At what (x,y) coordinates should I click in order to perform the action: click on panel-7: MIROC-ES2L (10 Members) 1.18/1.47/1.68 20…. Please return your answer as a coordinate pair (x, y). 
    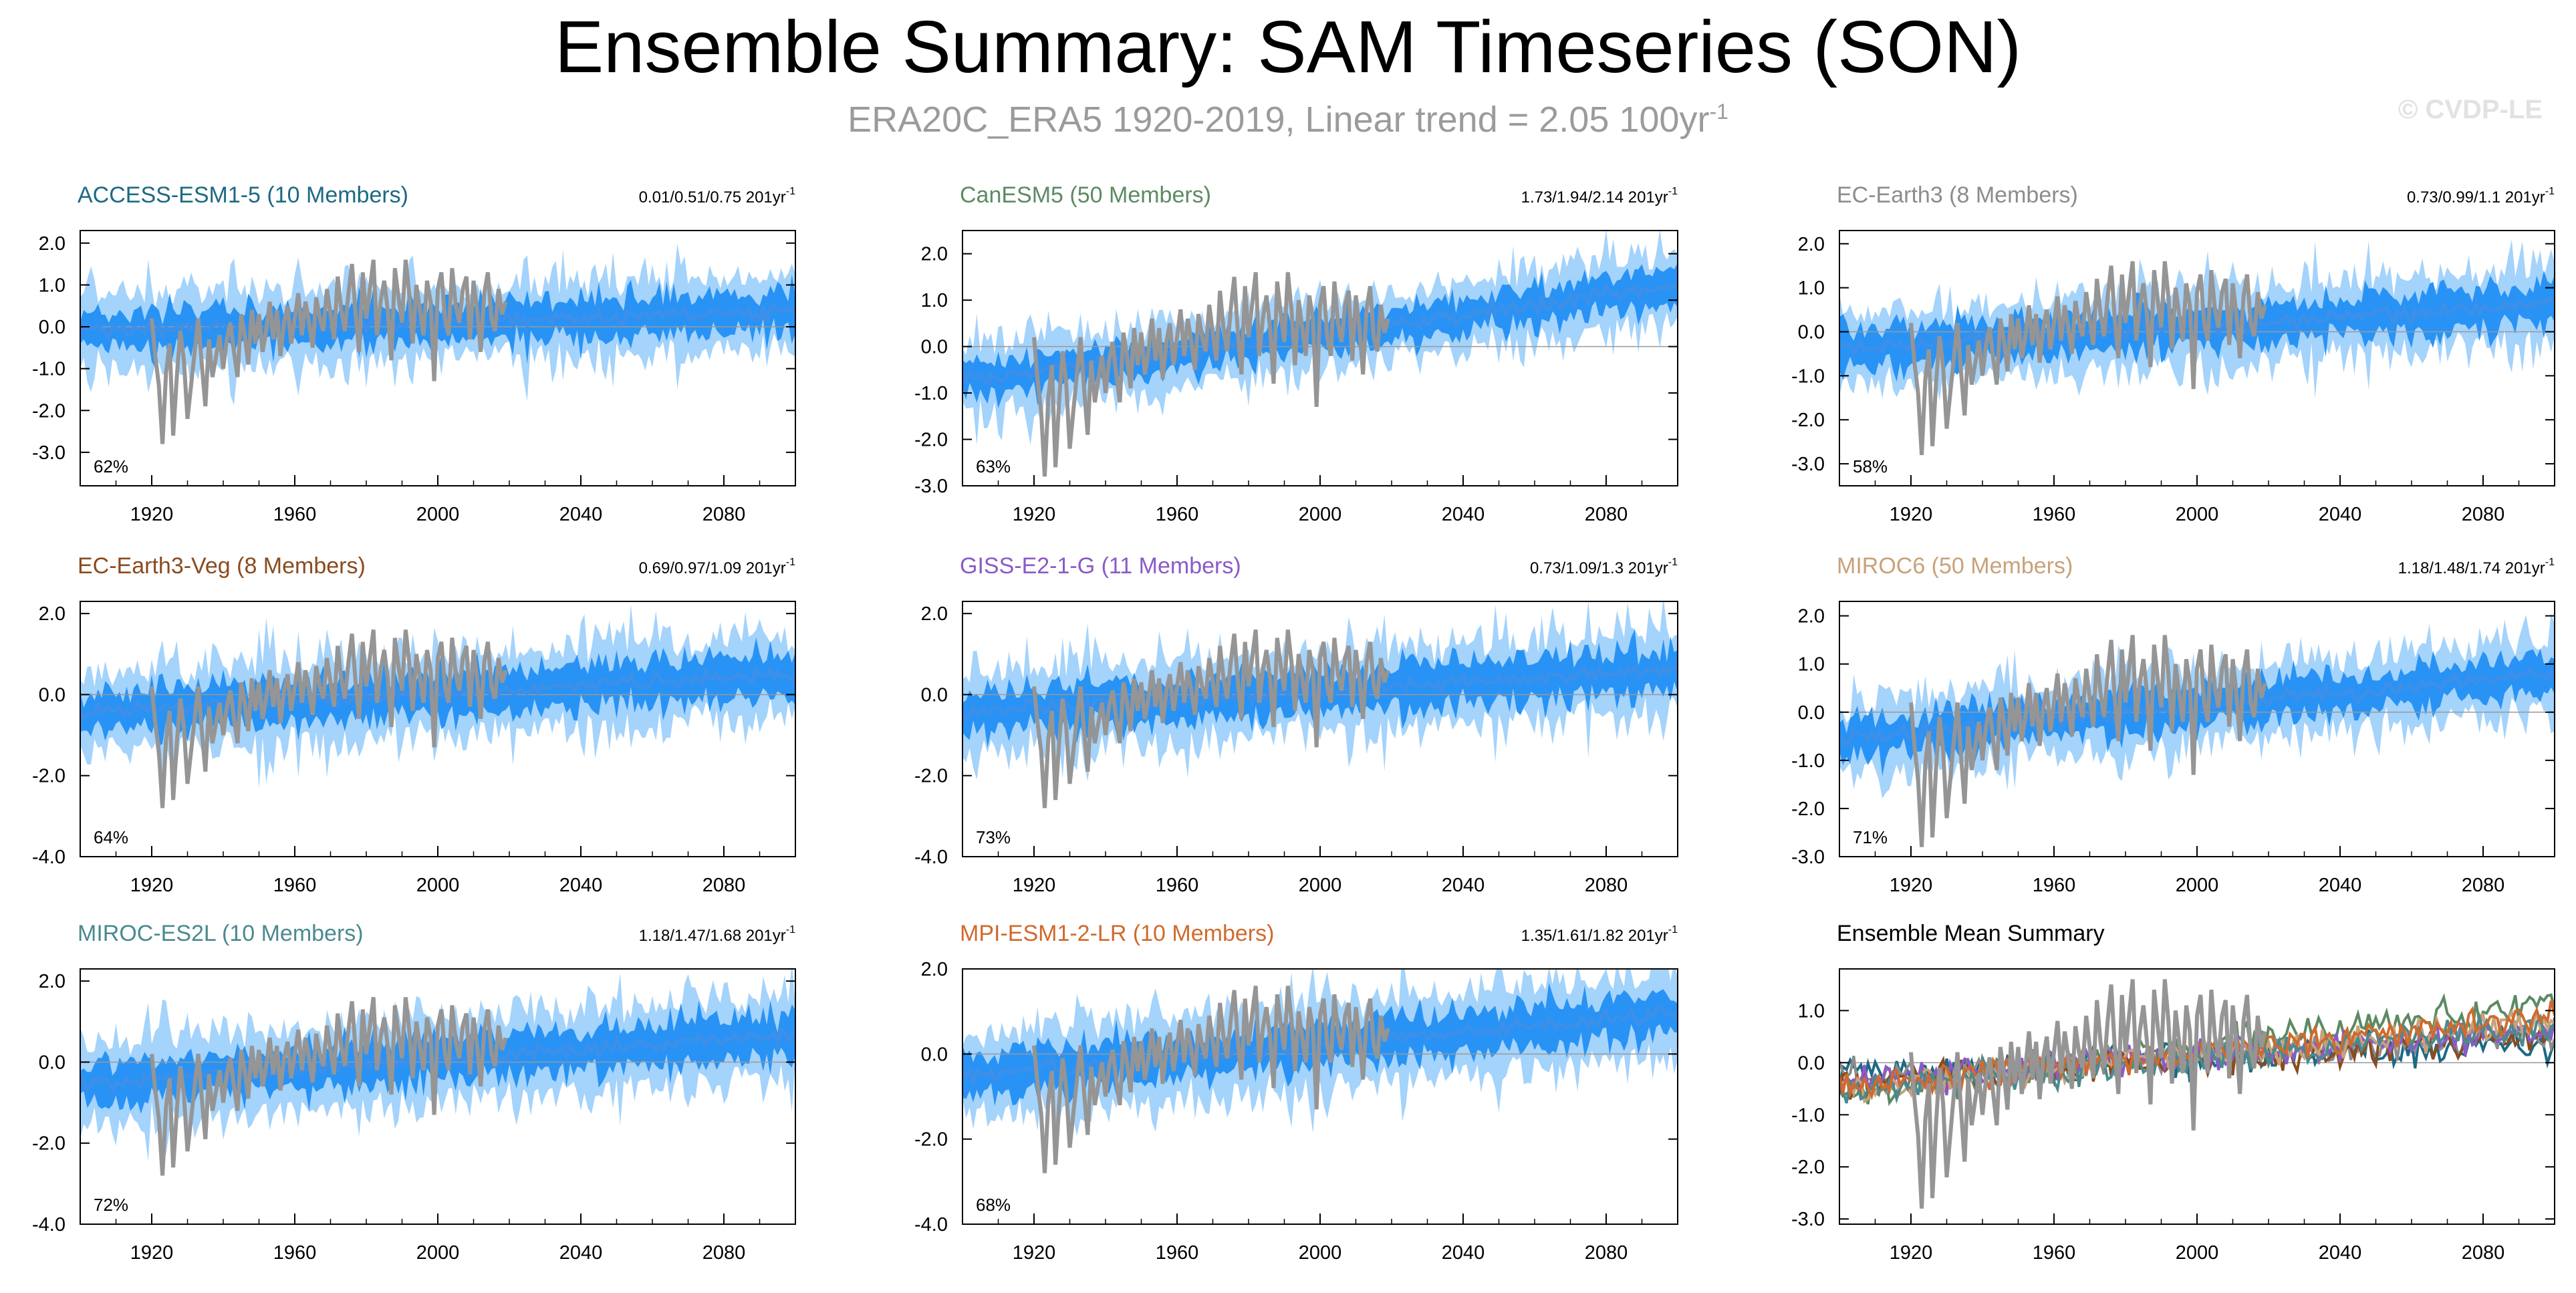
    Looking at the image, I should click on (414, 1092).